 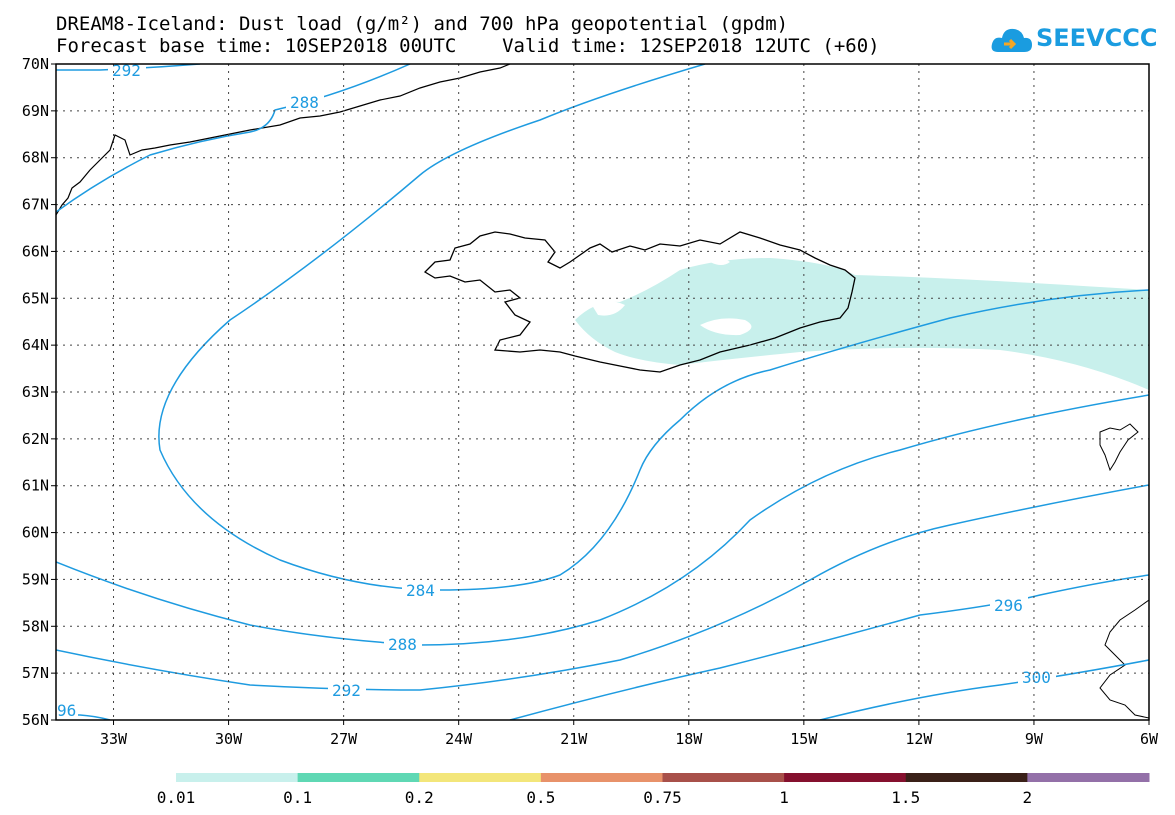 What do you see at coordinates (594, 797) in the screenshot?
I see `colorbar-labels: 0.01 0.1 0.2 0.5 0.75 1 1.5 2` at bounding box center [594, 797].